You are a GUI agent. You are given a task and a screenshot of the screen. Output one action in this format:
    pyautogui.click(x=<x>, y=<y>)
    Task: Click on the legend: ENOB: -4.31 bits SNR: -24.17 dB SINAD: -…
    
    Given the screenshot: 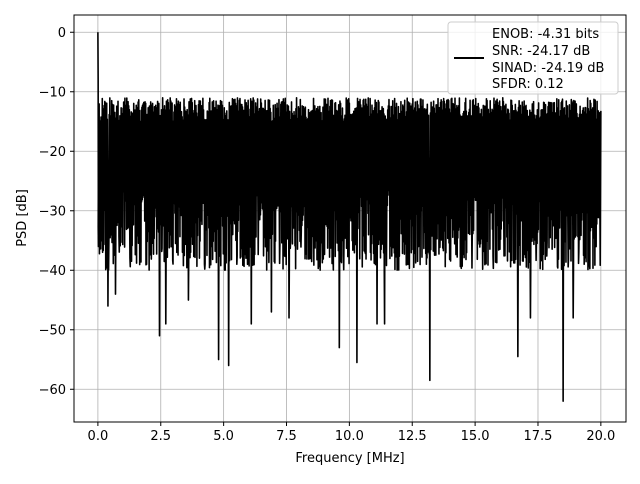 What is the action you would take?
    pyautogui.click(x=533, y=58)
    